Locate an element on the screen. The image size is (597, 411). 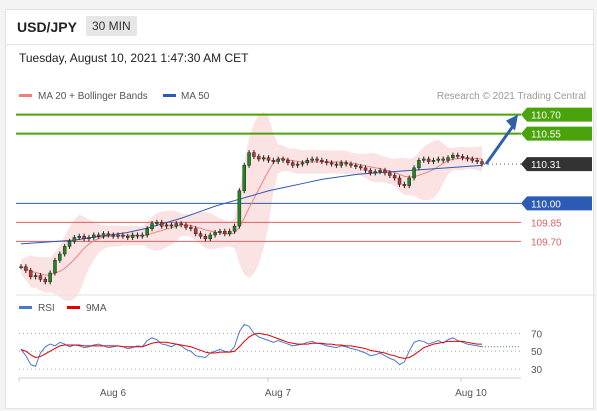
x-tick-label-1: Aug 7 is located at coordinates (278, 393).